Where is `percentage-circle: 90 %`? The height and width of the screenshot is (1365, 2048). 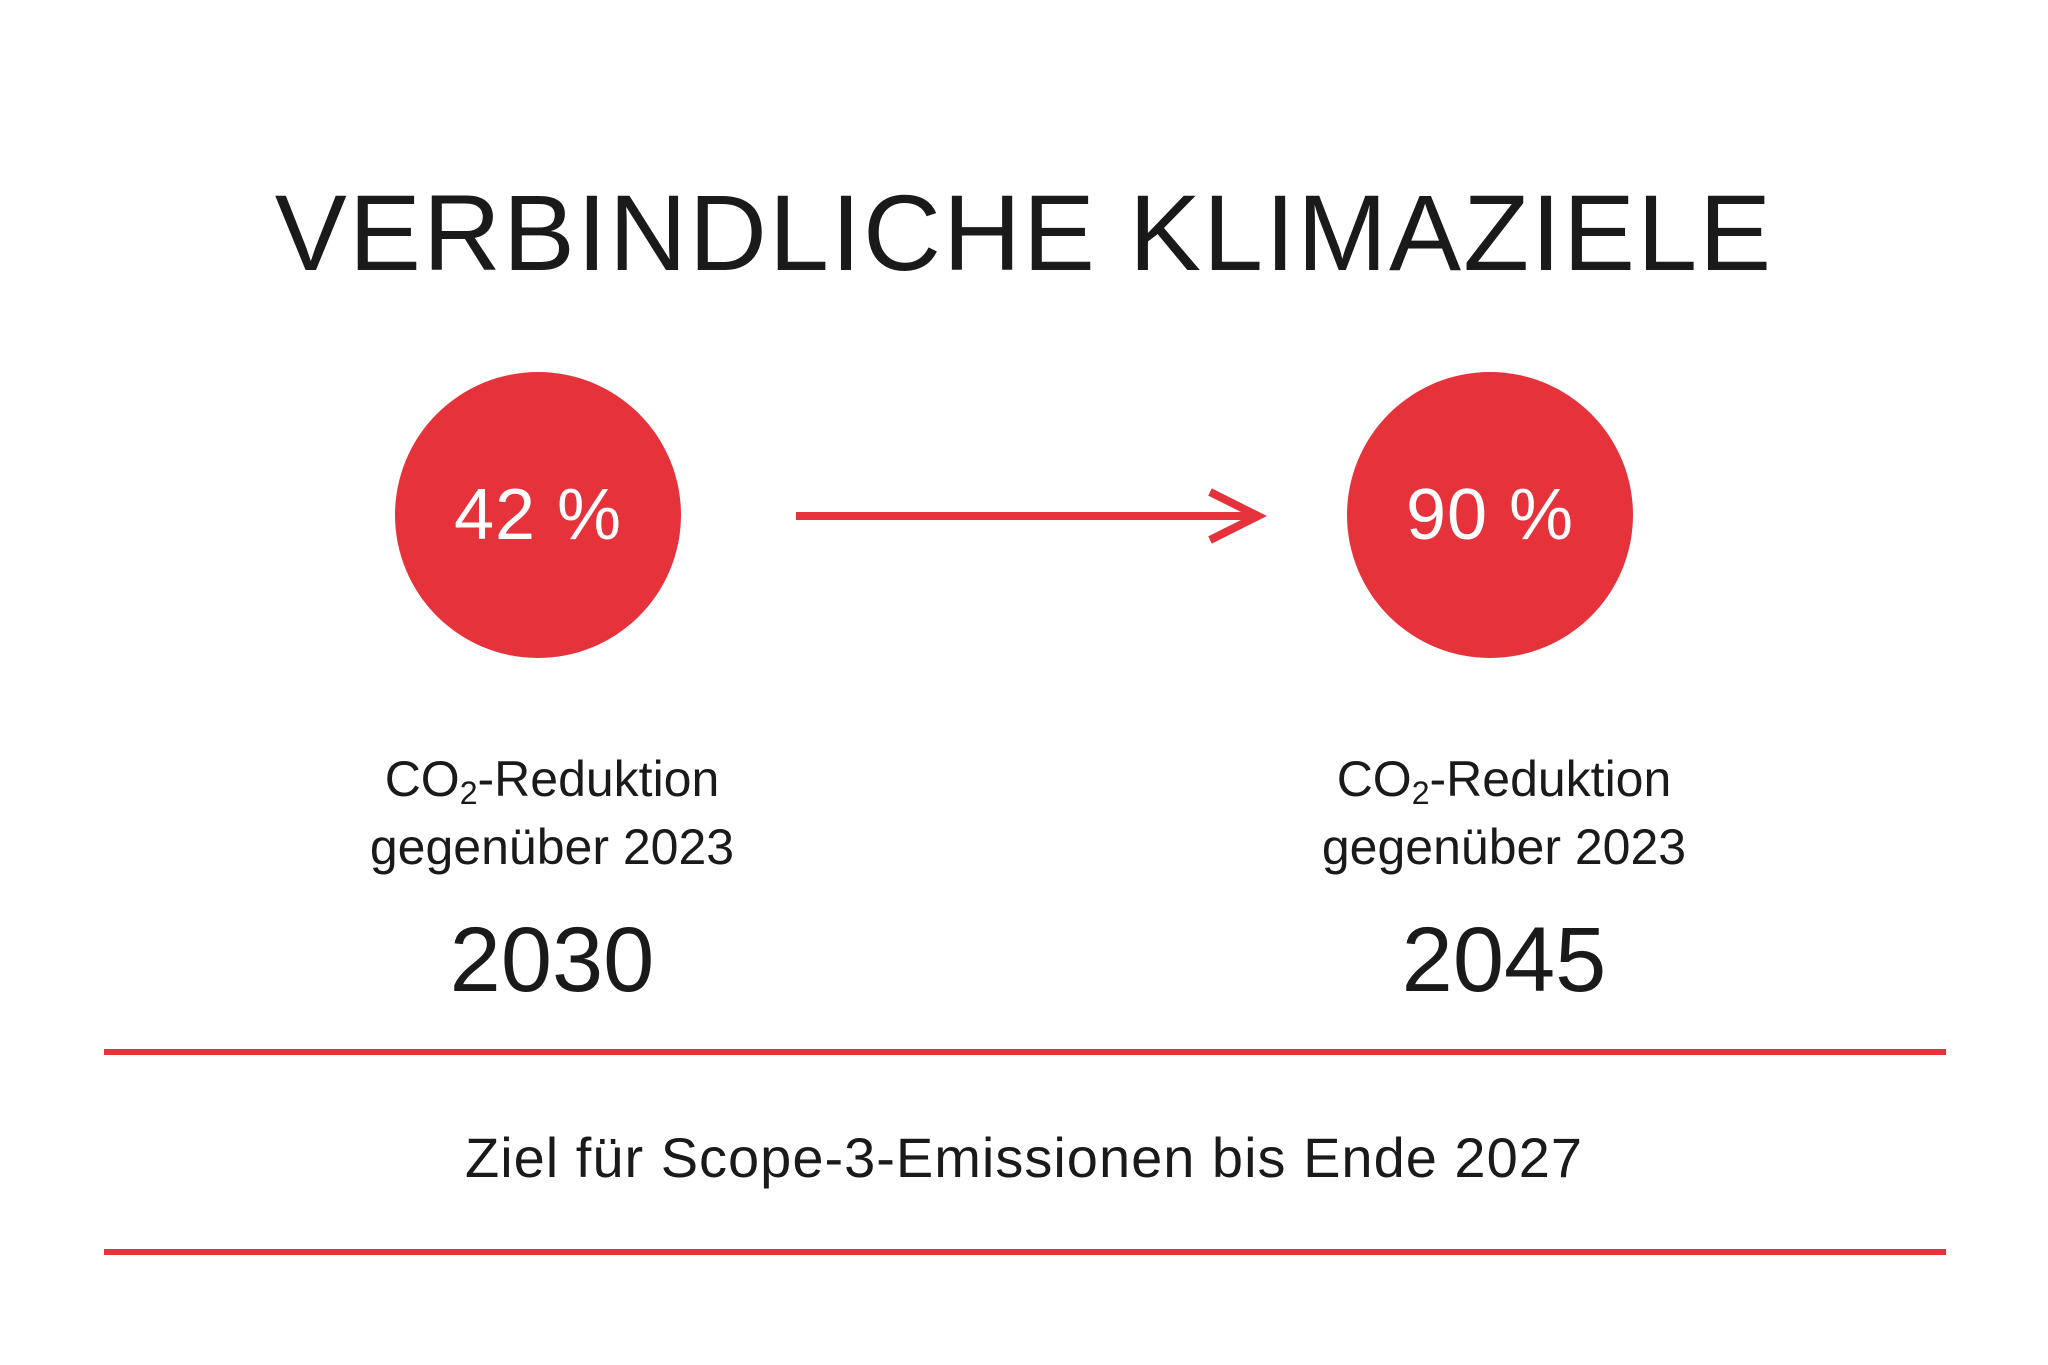 percentage-circle: 90 % is located at coordinates (1490, 515).